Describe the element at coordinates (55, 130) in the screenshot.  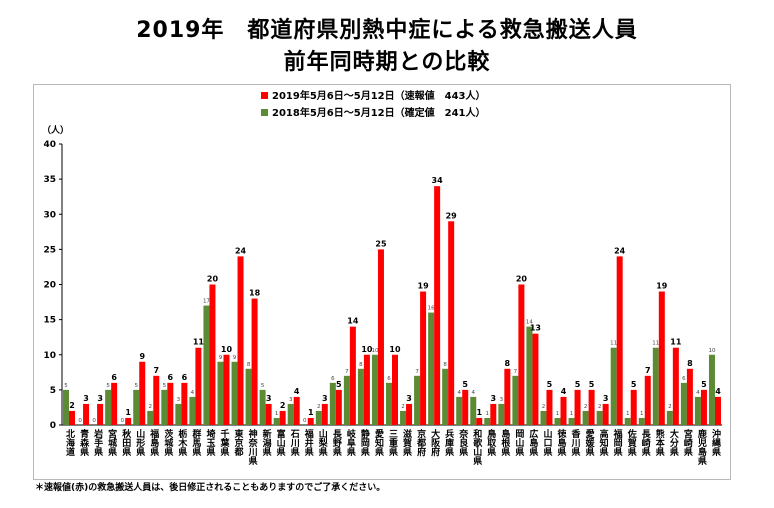
I see `y-axis-label: （人）` at that location.